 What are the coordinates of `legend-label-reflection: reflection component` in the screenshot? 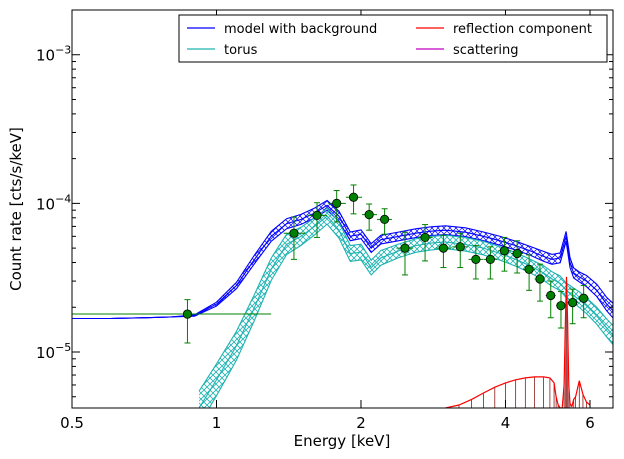 It's located at (522, 29).